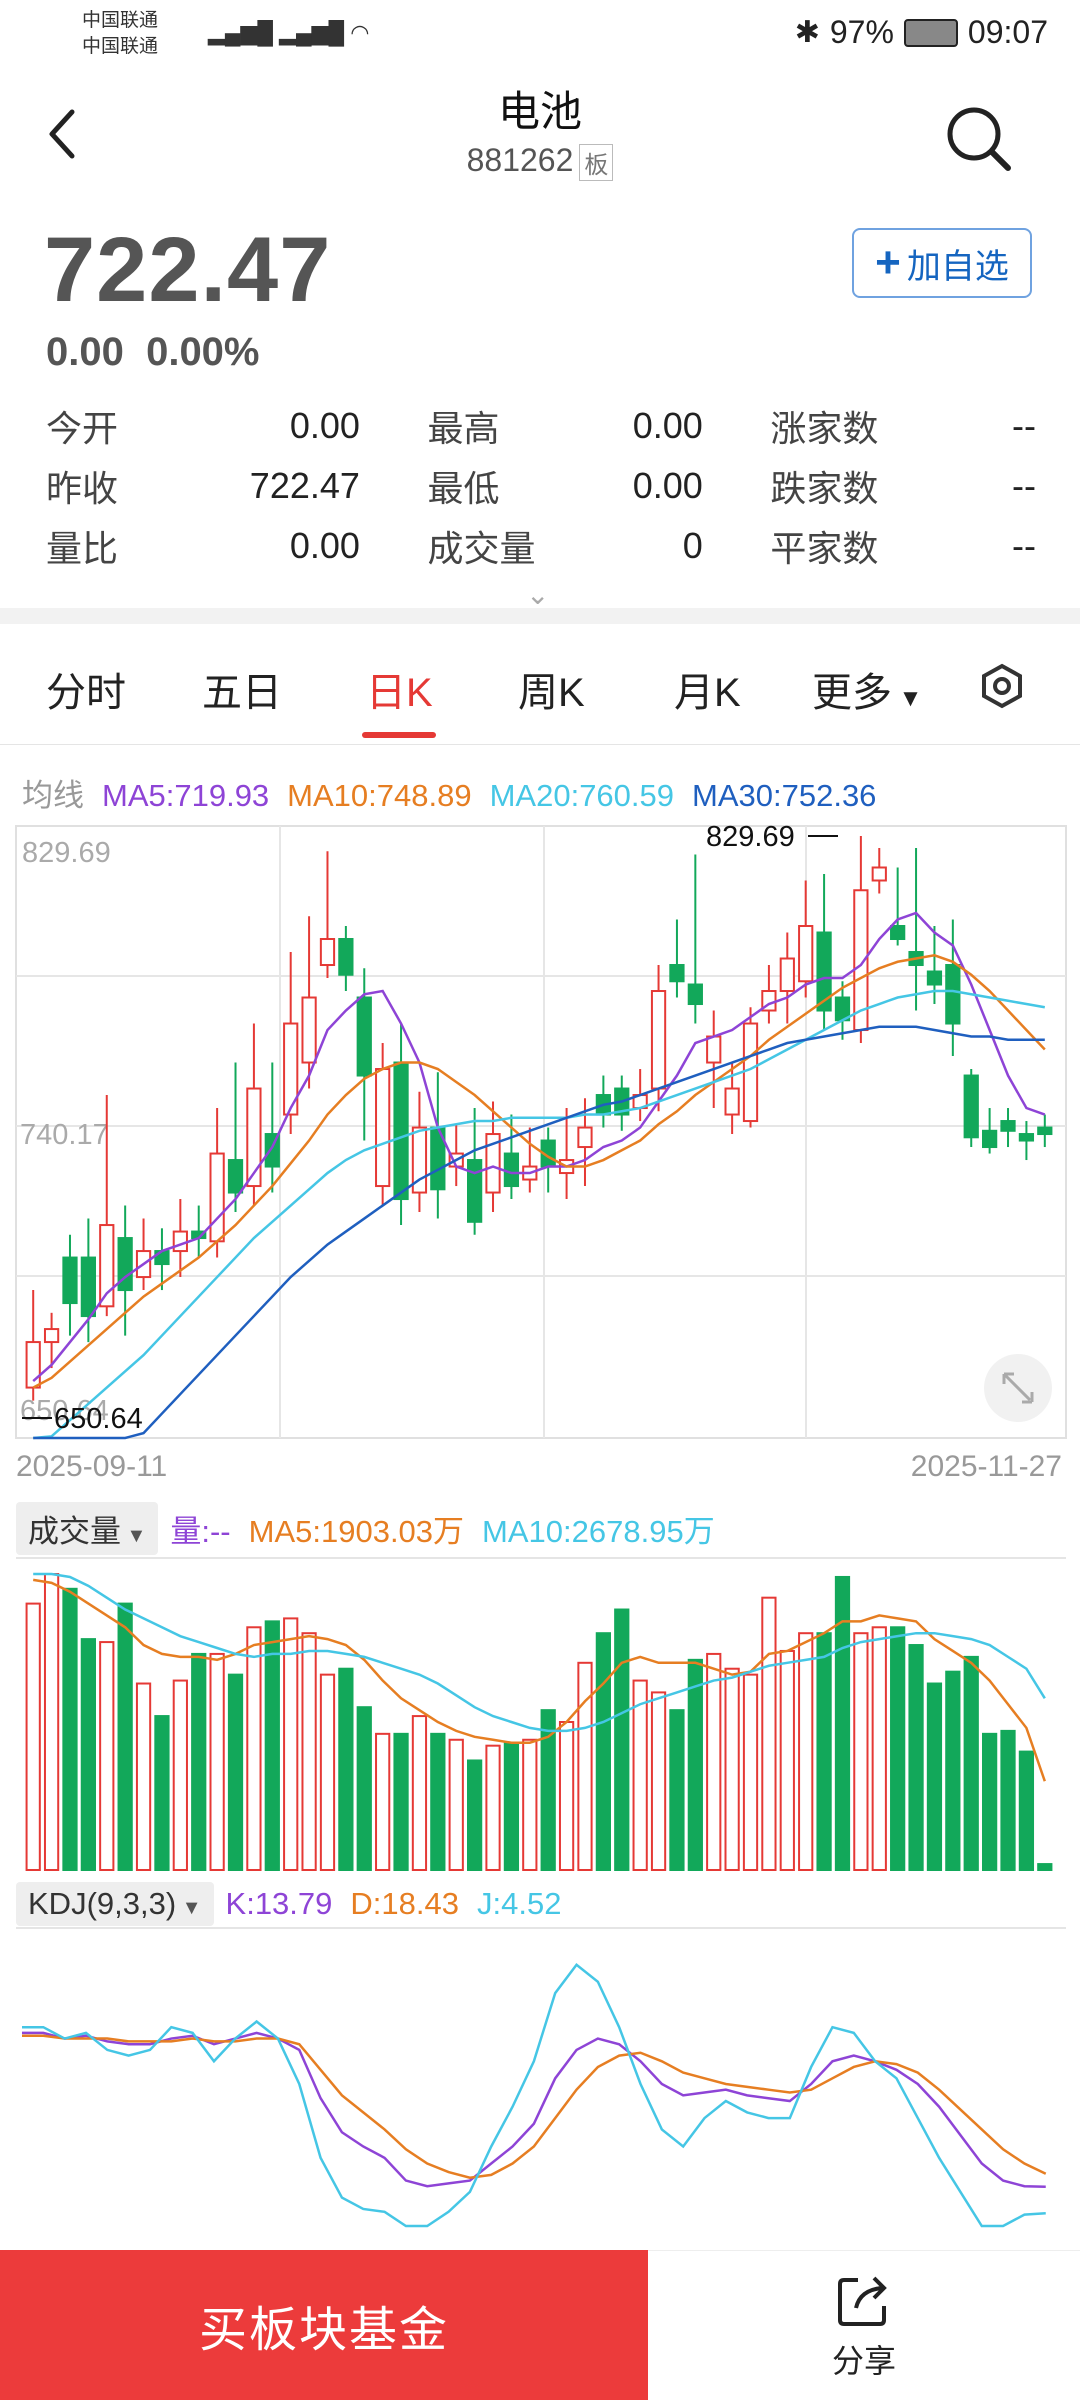  I want to click on kdj-chart, so click(540, 2088).